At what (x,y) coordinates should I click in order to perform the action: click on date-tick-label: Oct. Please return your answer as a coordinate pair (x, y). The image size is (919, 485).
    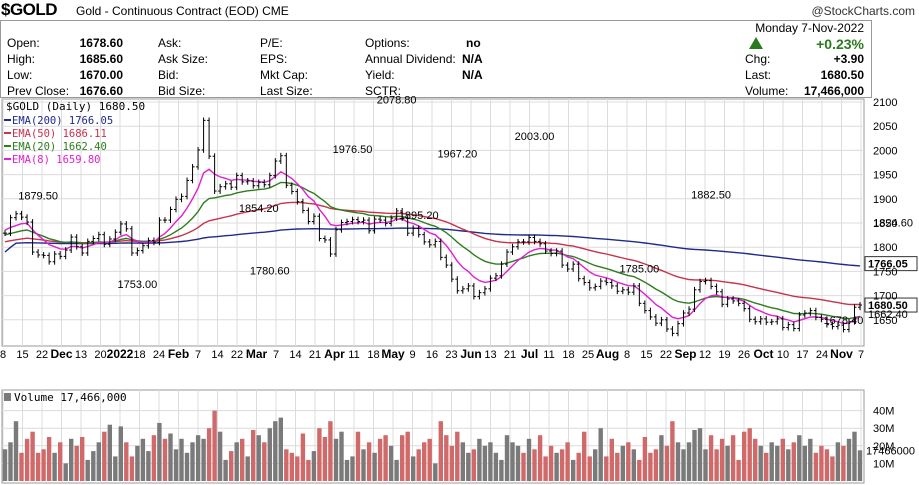
    Looking at the image, I should click on (763, 354).